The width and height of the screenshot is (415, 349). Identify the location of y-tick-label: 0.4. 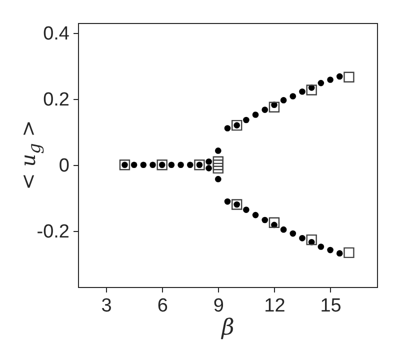
(56, 33).